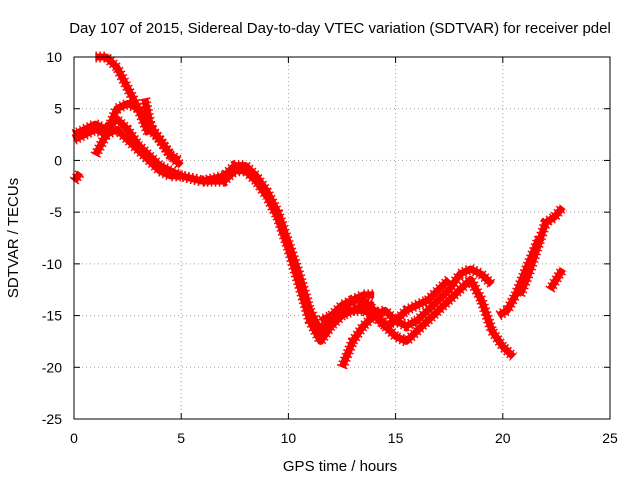  I want to click on series-arc-1-markers, so click(77, 177).